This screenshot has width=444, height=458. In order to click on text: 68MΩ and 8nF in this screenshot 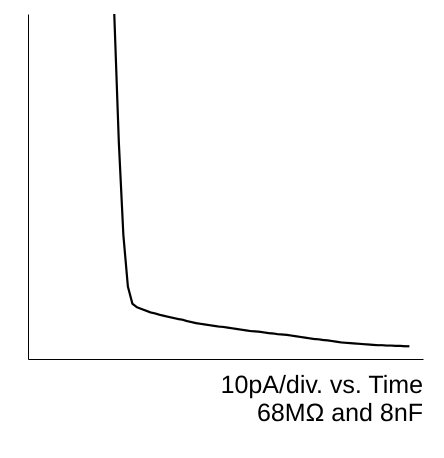, I will do `click(339, 413)`.